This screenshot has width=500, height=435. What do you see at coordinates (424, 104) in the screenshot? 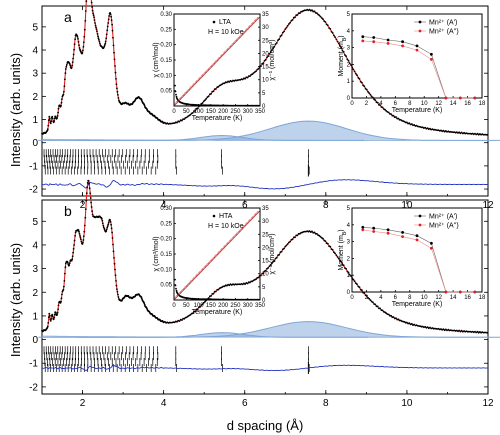
I see `inset2-x-tick-label: 10` at bounding box center [424, 104].